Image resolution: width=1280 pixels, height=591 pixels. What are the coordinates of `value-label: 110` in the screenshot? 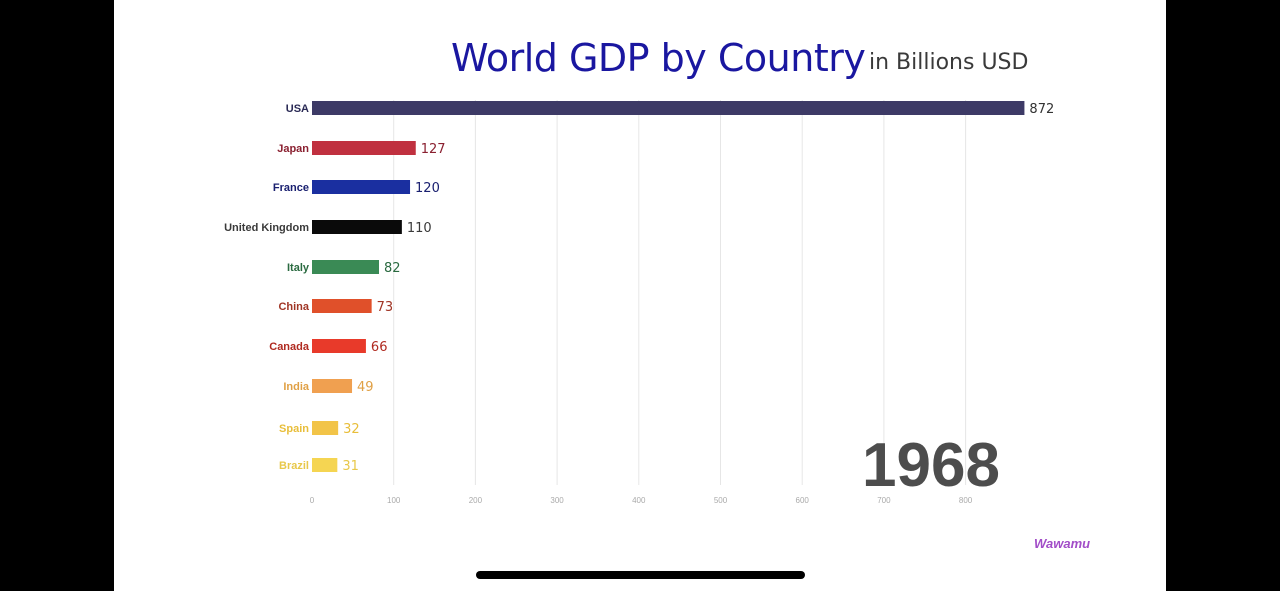 It's located at (419, 228).